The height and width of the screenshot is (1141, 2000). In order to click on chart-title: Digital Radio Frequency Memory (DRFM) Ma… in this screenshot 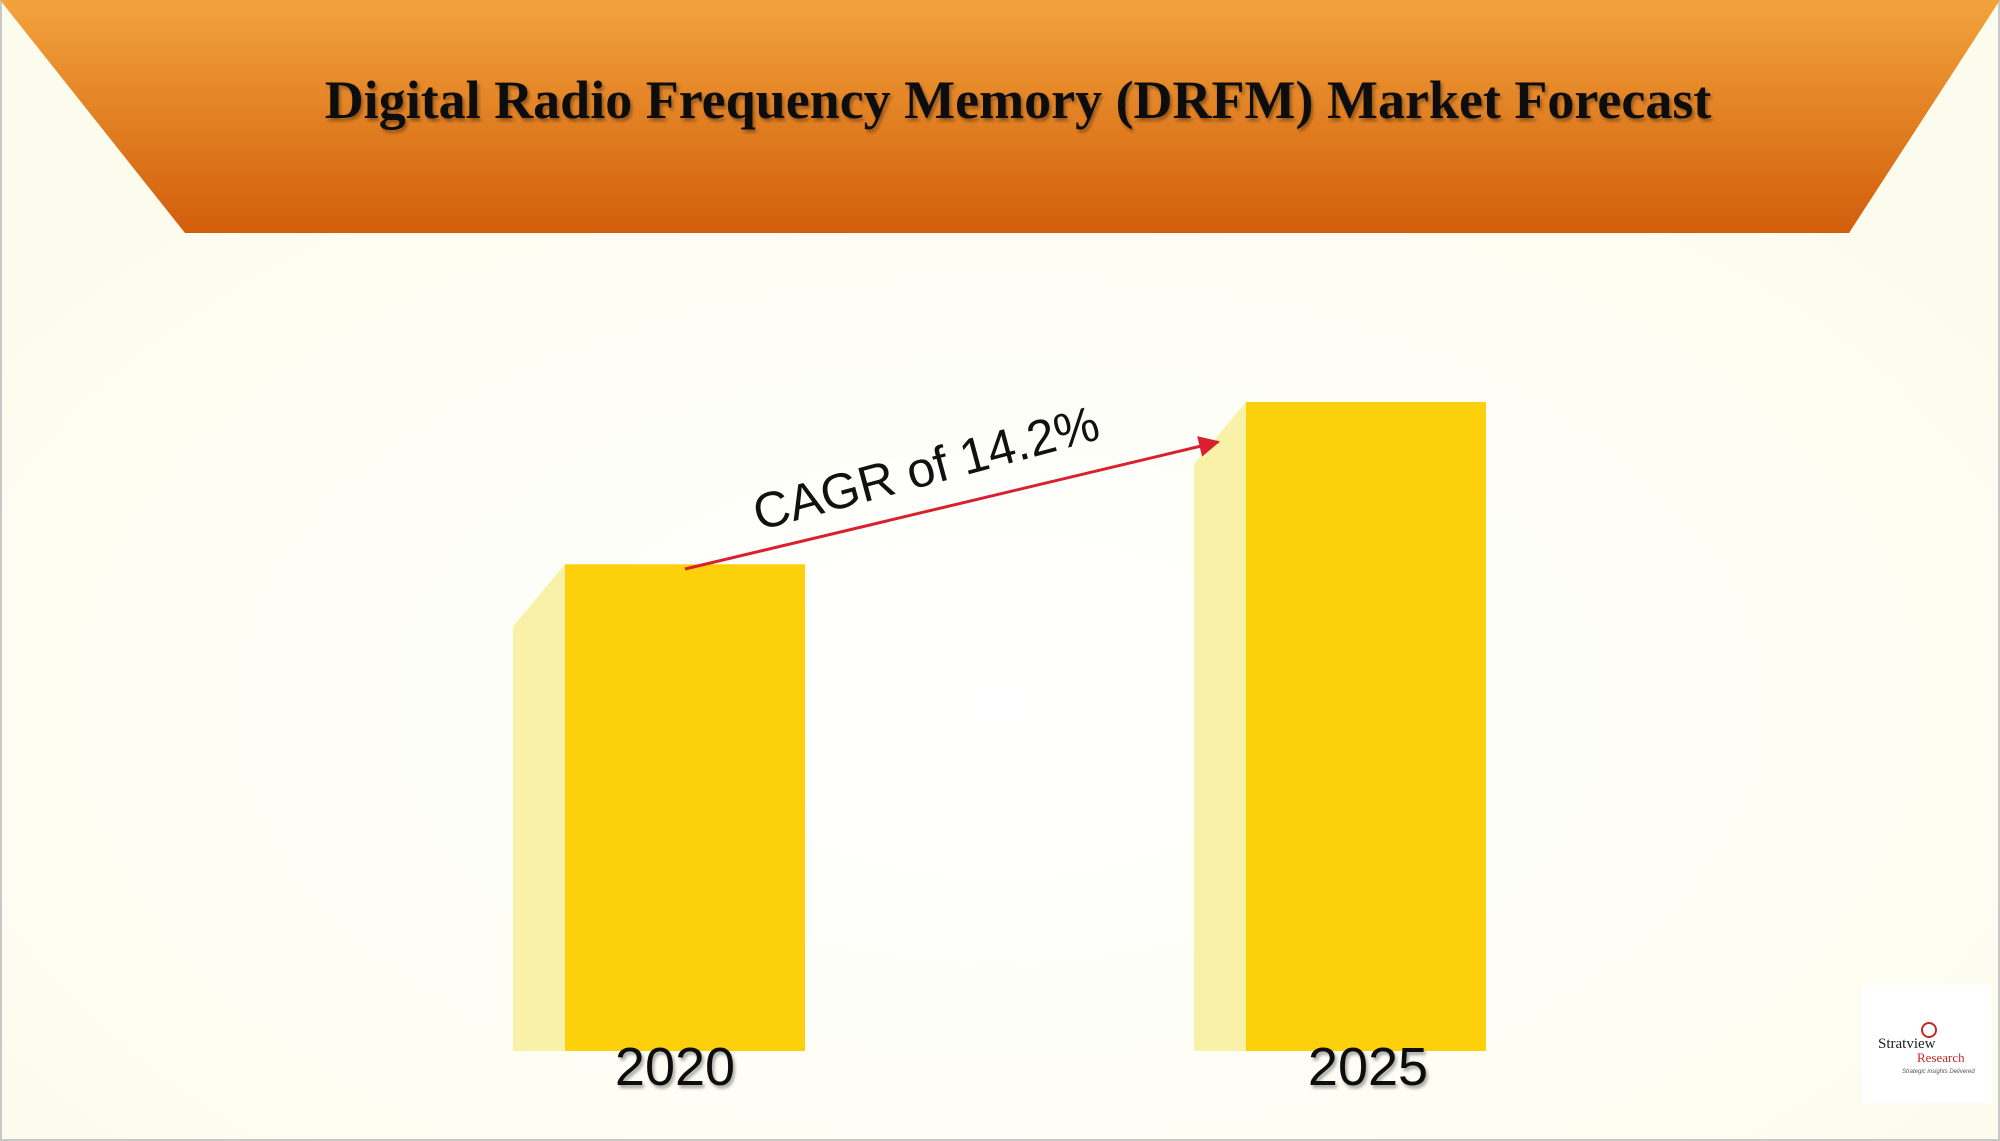, I will do `click(1018, 100)`.